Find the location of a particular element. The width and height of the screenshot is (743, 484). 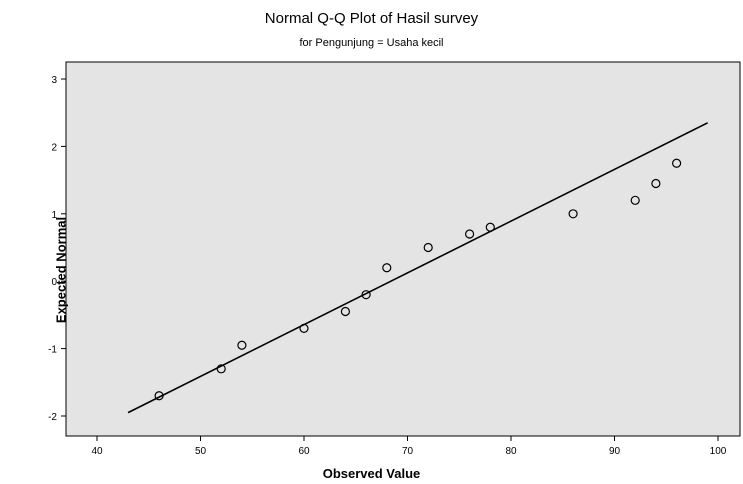

y-tick-label: 0 is located at coordinates (54, 282).